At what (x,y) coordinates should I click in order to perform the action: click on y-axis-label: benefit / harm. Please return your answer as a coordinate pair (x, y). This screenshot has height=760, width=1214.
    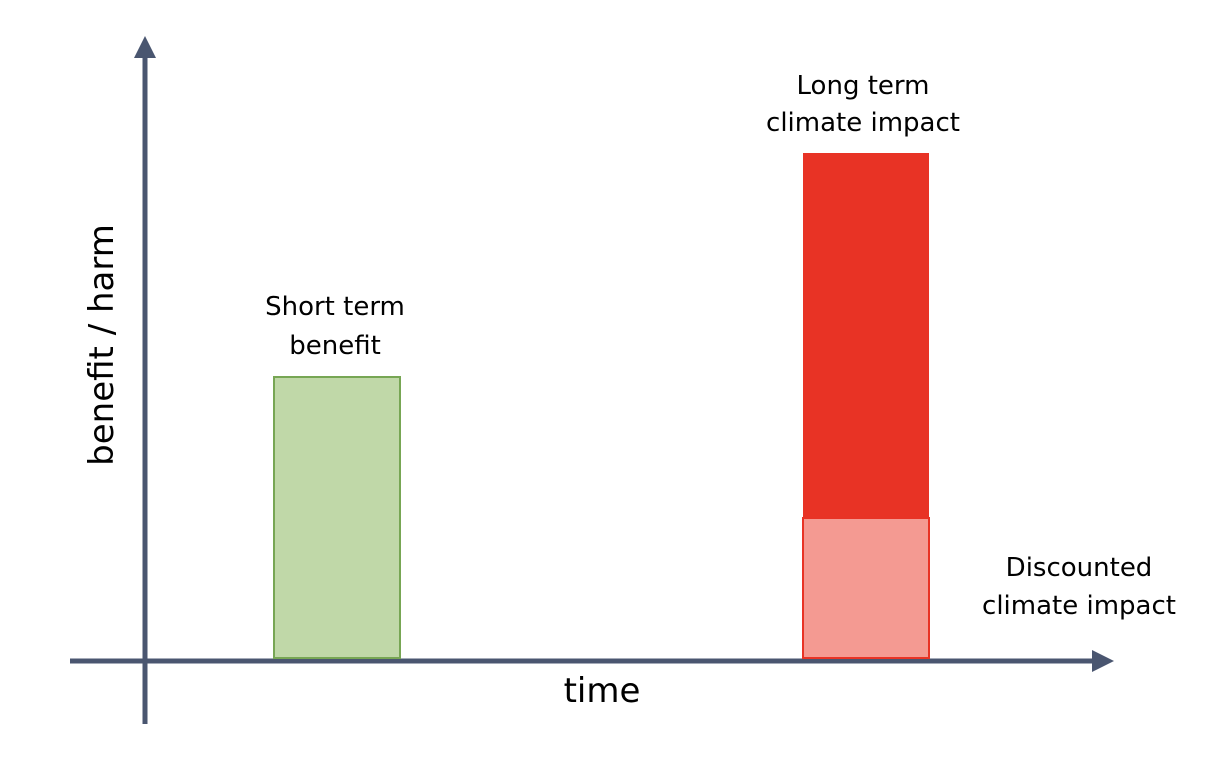
    Looking at the image, I should click on (102, 345).